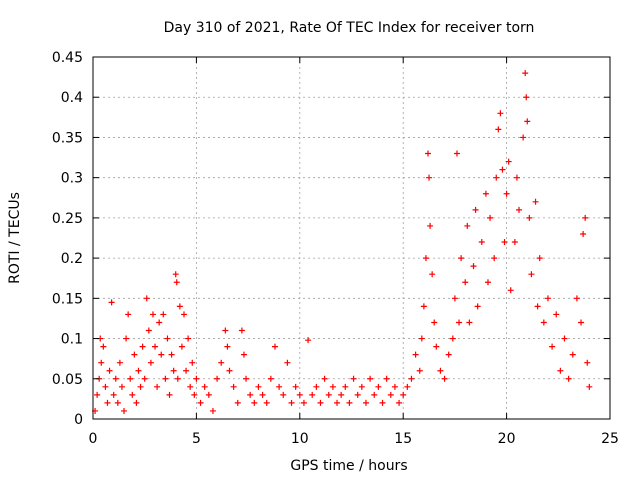  I want to click on y-tick-label: 0.05, so click(67, 380).